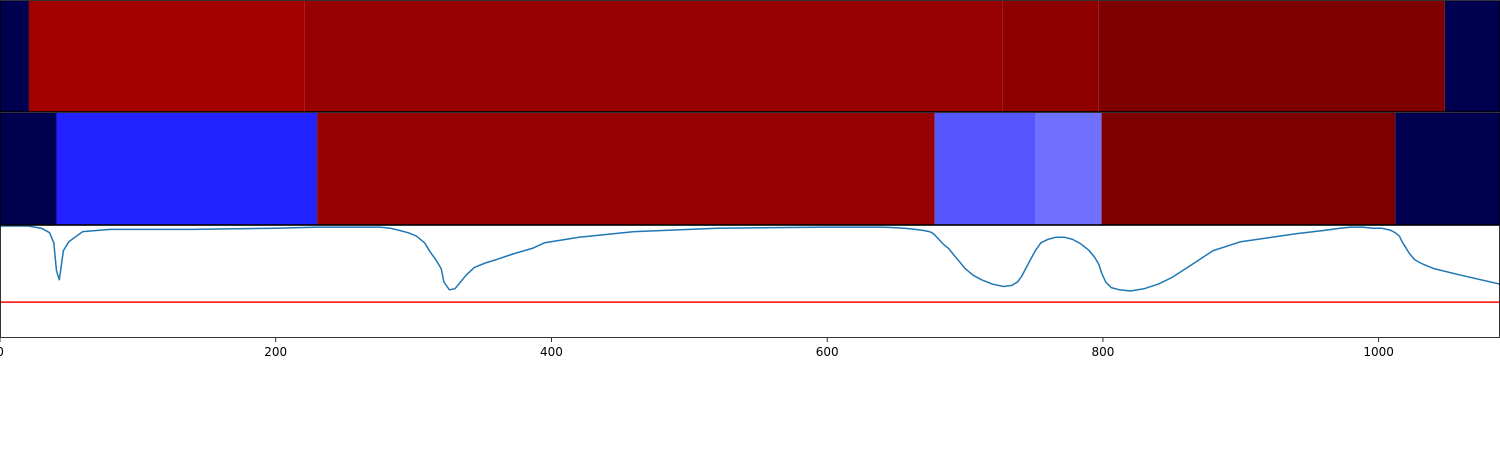 This screenshot has height=450, width=1500. I want to click on x-tick-label-600: 600, so click(827, 352).